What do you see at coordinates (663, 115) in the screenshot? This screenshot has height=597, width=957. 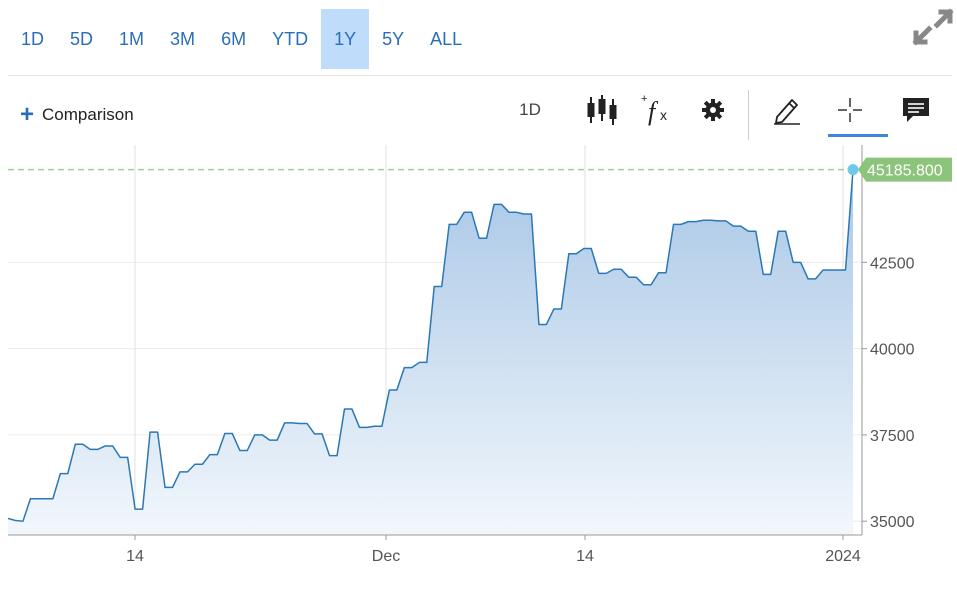 I see `svg-text: x` at bounding box center [663, 115].